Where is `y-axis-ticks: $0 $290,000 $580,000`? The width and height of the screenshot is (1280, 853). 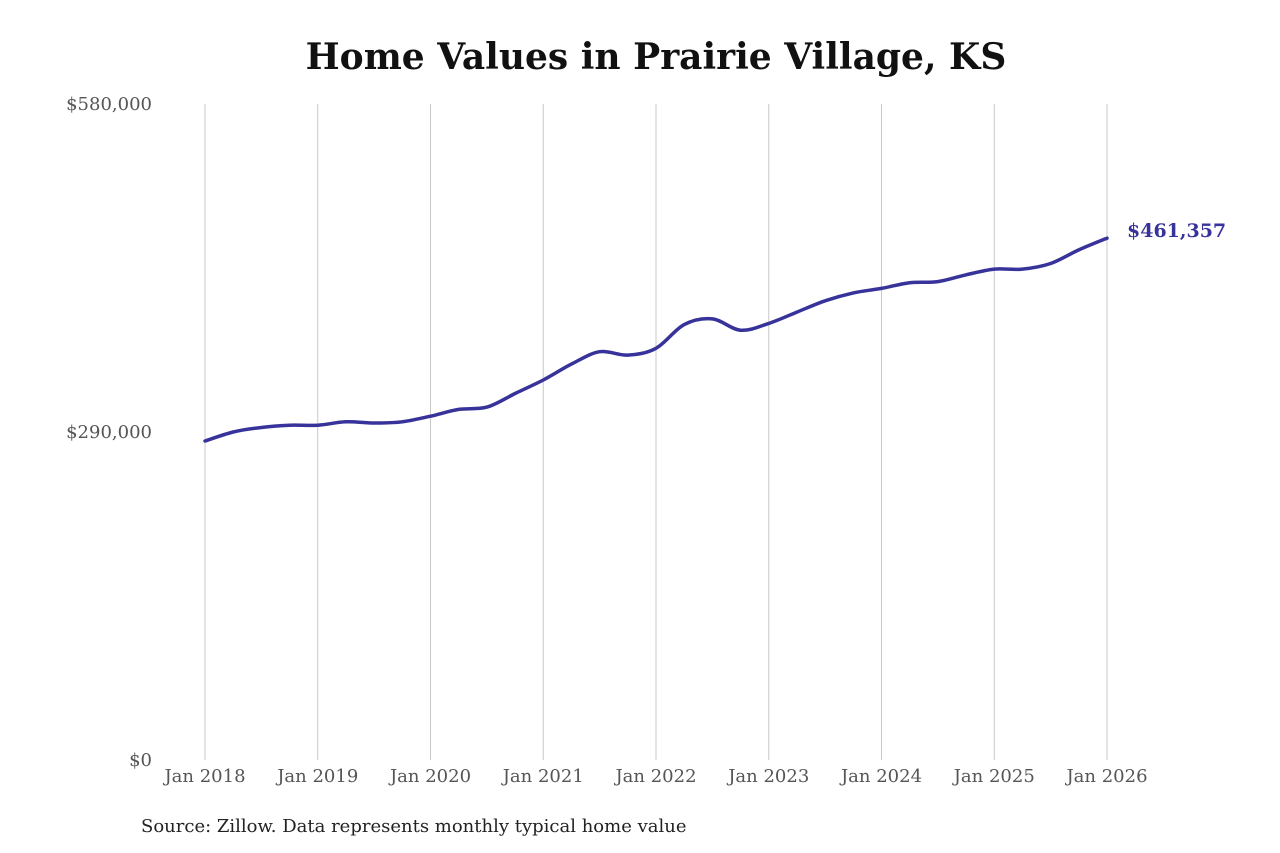 y-axis-ticks: $0 $290,000 $580,000 is located at coordinates (109, 432).